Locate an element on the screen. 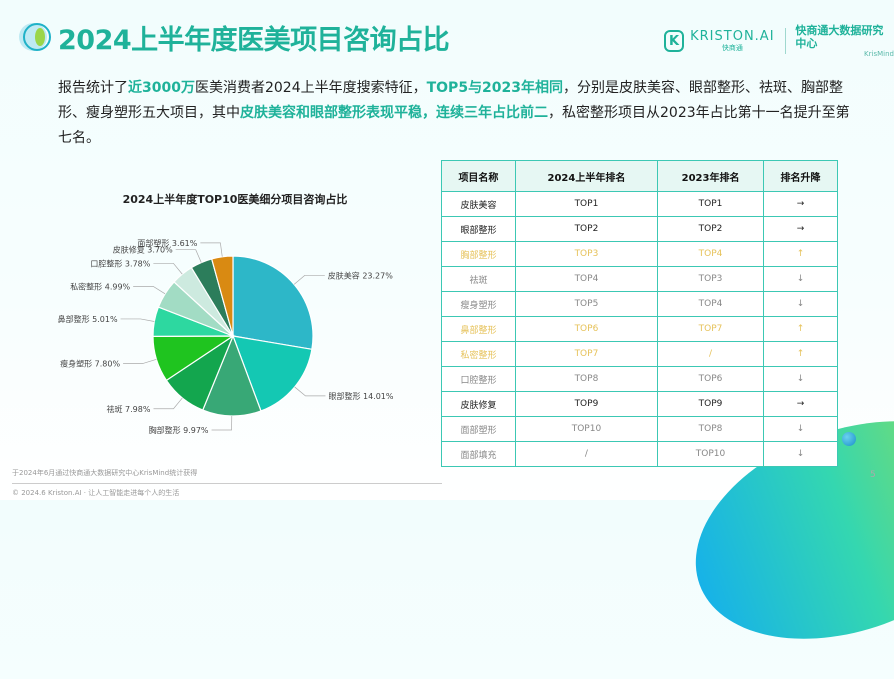  table-row: 鼻部整形 TOP6 TOP7 ↑ is located at coordinates (639, 329).